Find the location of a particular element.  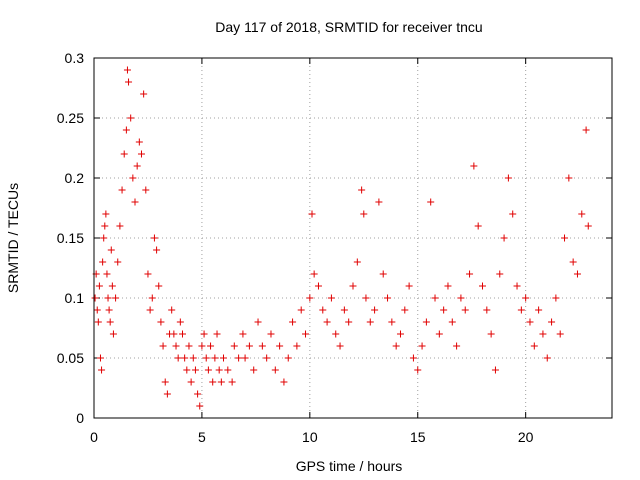

x-tick-label: 10 is located at coordinates (310, 437).